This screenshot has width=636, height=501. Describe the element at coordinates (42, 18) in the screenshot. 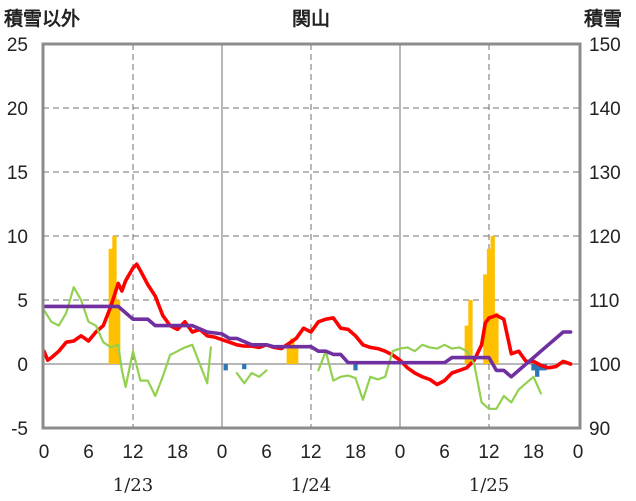

I see `left-axis-title: 積雪以外` at that location.